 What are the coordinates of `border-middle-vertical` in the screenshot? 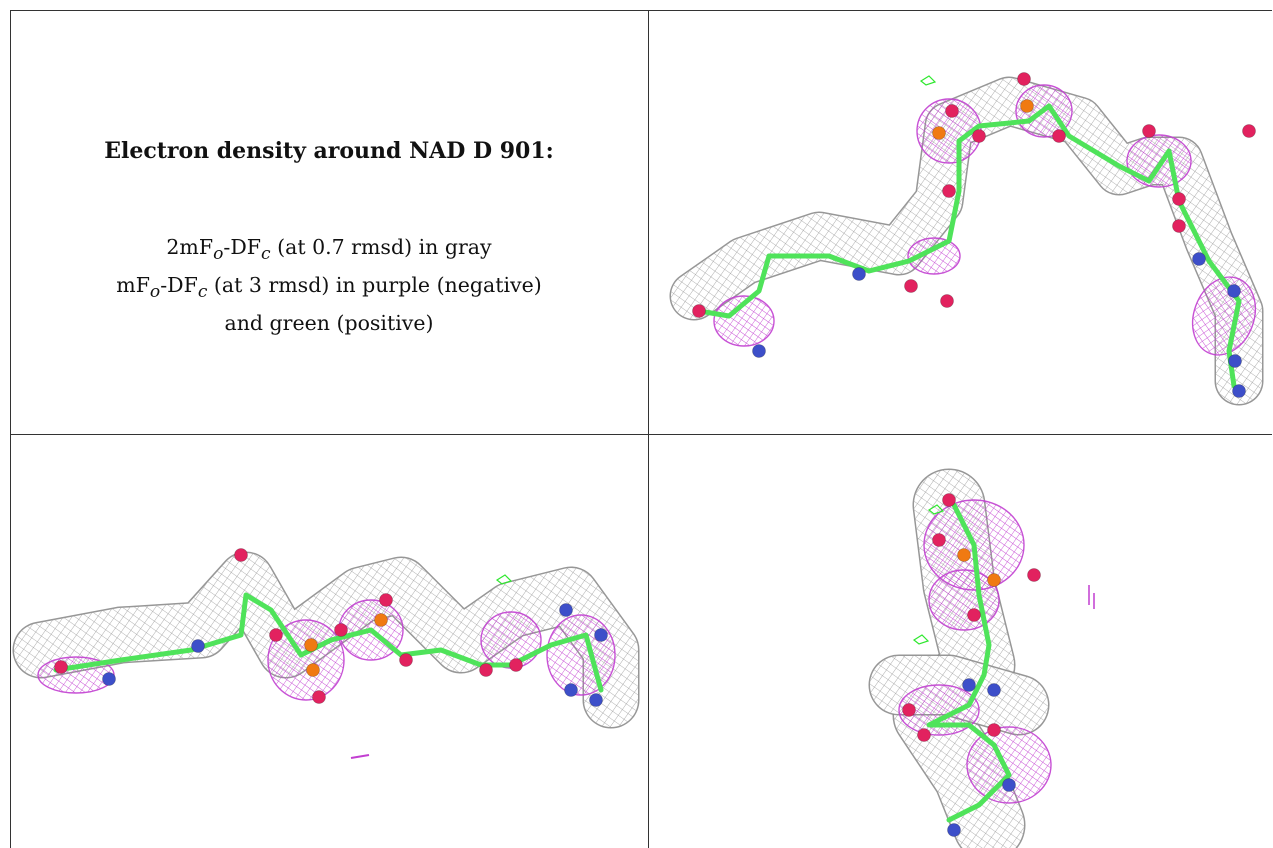 It's located at (648, 429).